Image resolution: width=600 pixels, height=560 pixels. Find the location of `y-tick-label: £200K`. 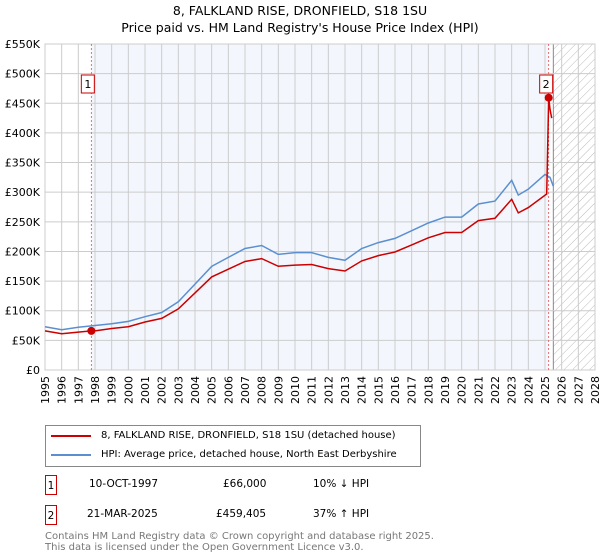

y-tick-label: £200K is located at coordinates (23, 251).